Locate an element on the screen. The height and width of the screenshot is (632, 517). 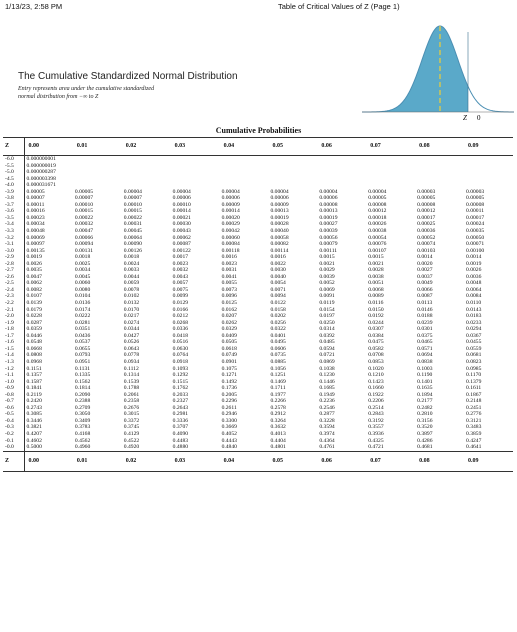
probability-cell: 0.1841 is located at coordinates (34, 388).